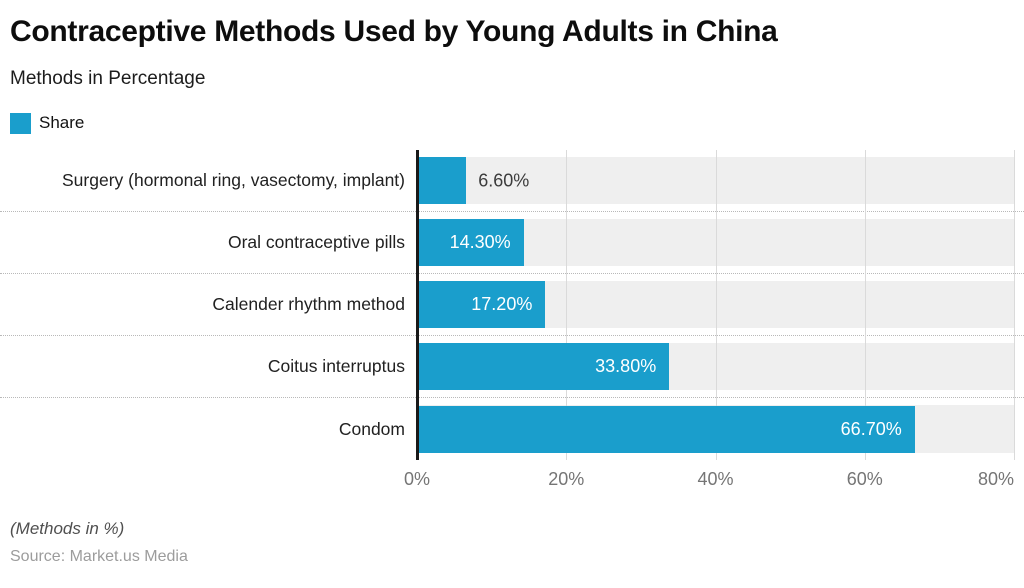 This screenshot has height=588, width=1024. I want to click on bar-share, so click(442, 180).